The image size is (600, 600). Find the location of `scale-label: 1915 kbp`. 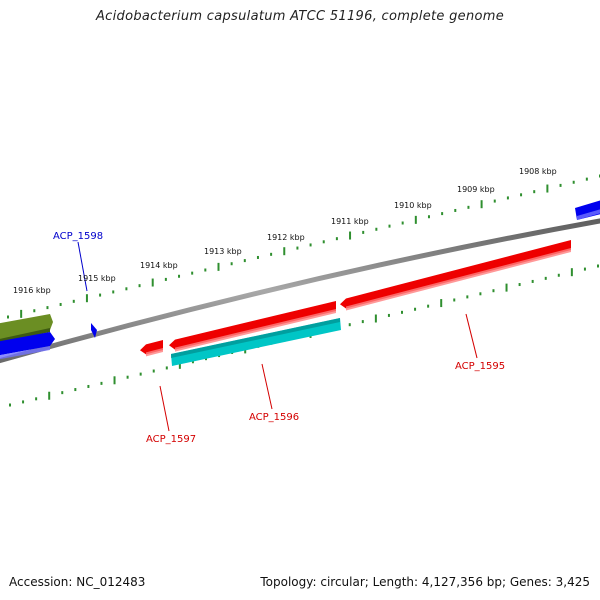

scale-label: 1915 kbp is located at coordinates (97, 278).